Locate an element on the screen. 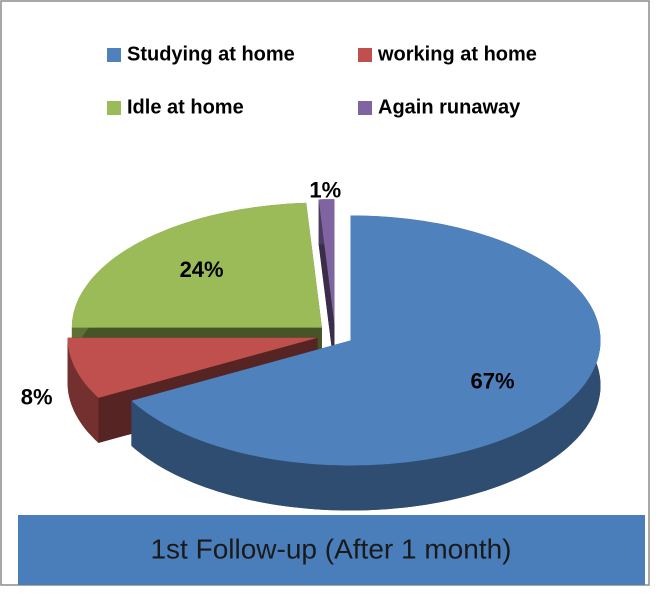 The image size is (658, 593). slice-rim is located at coordinates (83, 390).